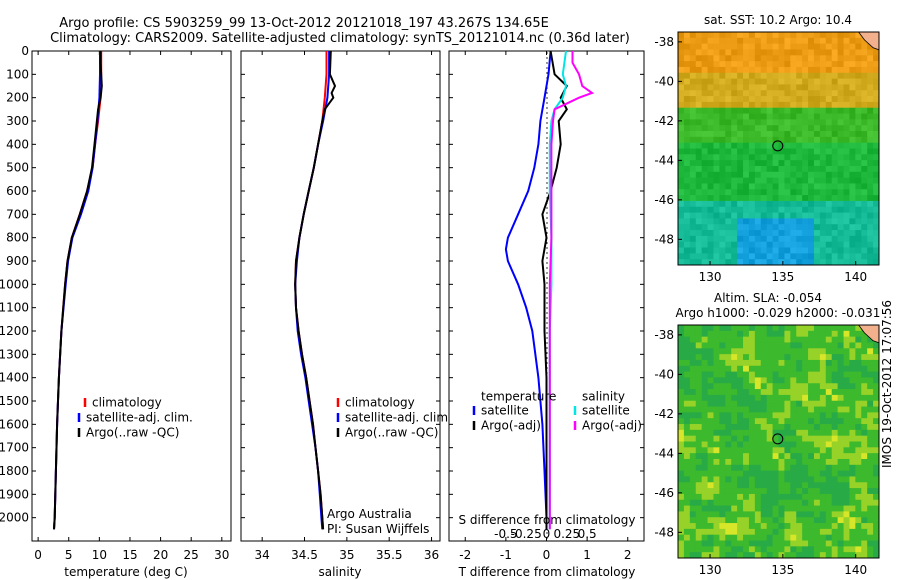 The height and width of the screenshot is (580, 900). What do you see at coordinates (778, 439) in the screenshot?
I see `argo-location-marker` at bounding box center [778, 439].